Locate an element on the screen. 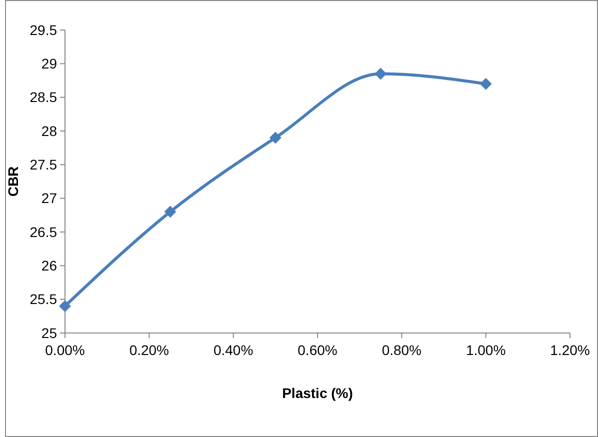 The height and width of the screenshot is (437, 598). x-tick-label: 1.00% is located at coordinates (486, 350).